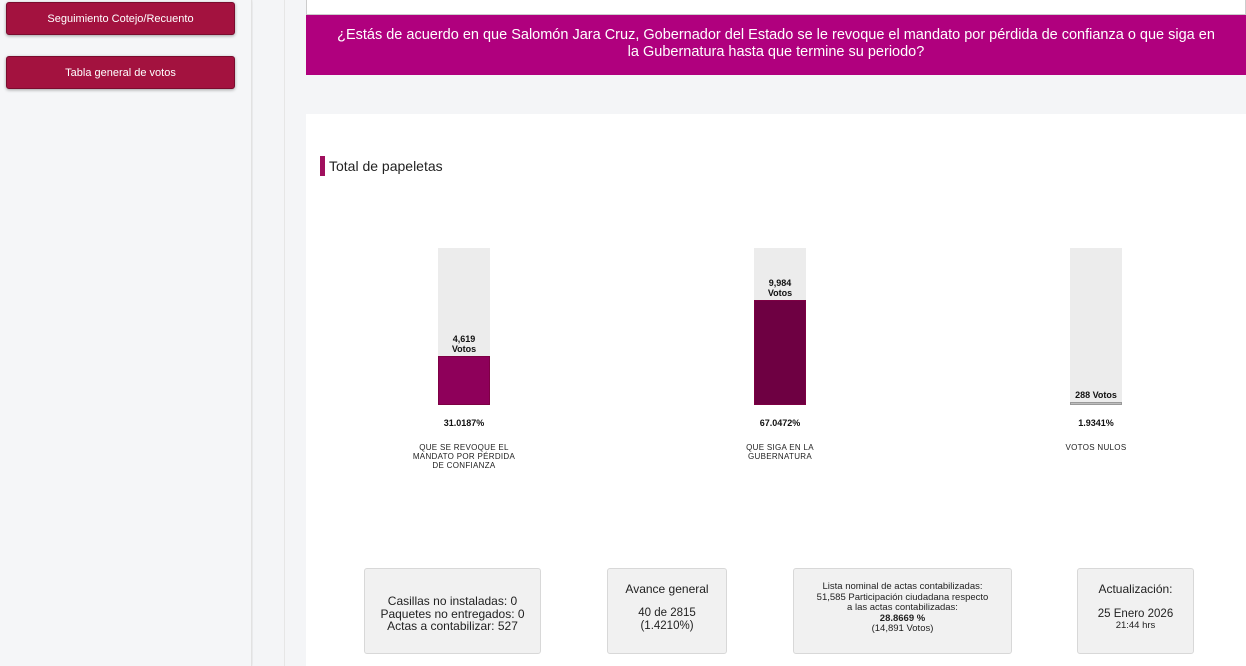 The image size is (1246, 666). What do you see at coordinates (1135, 589) in the screenshot?
I see `actualizacion-title: Actualización:` at bounding box center [1135, 589].